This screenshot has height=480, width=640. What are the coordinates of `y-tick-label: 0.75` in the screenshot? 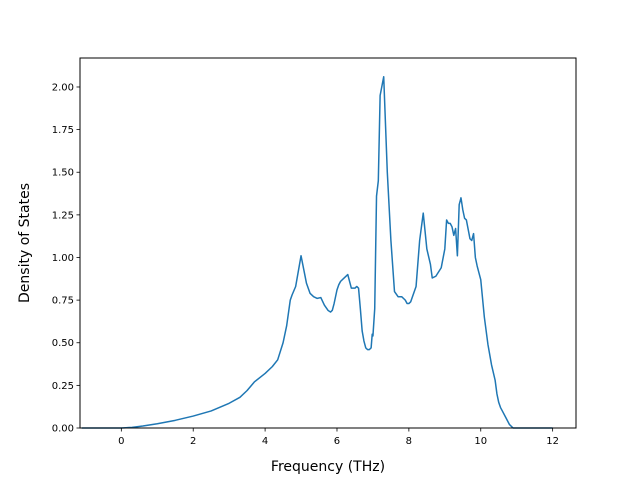 It's located at (63, 301).